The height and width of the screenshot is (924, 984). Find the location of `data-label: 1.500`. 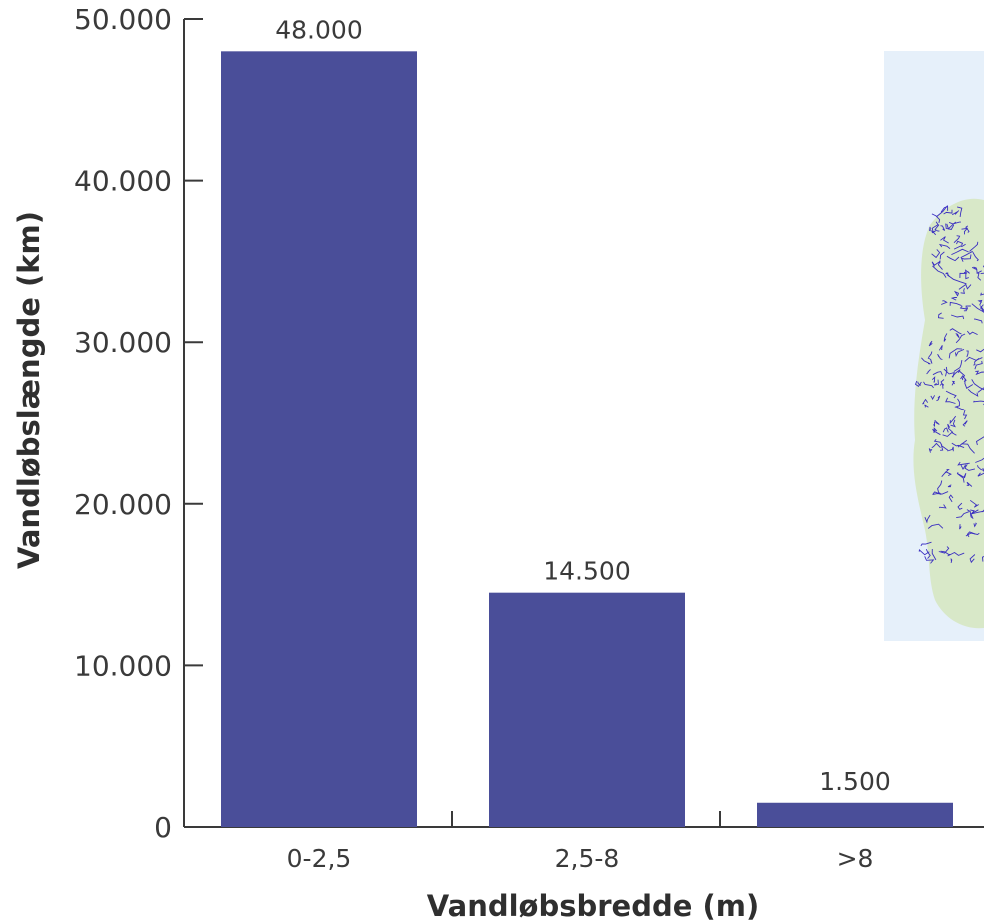

data-label: 1.500 is located at coordinates (855, 781).